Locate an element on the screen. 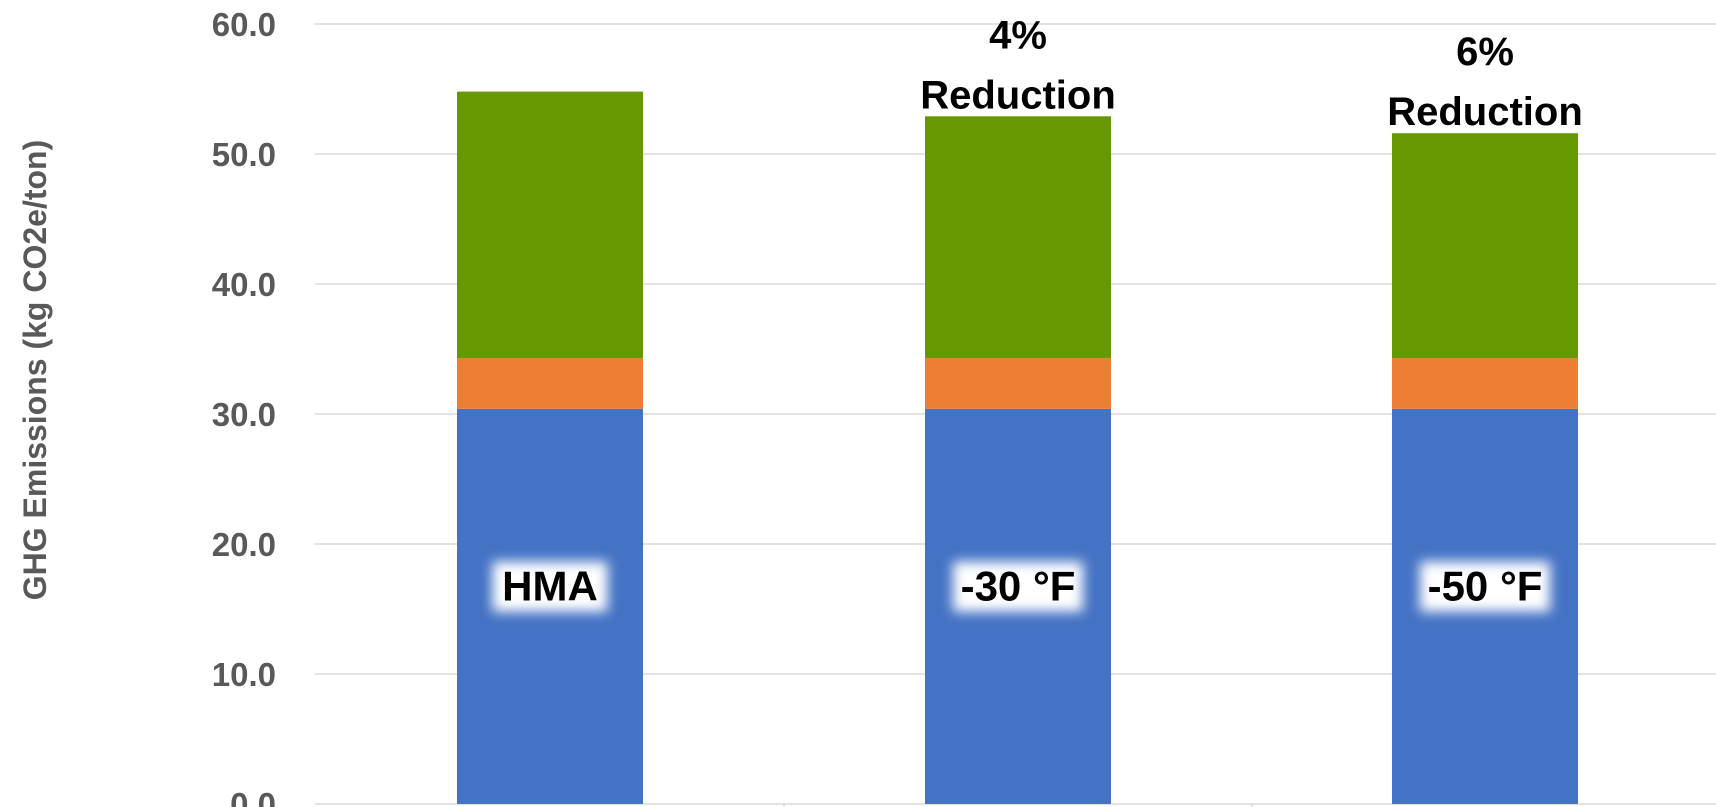 The width and height of the screenshot is (1716, 807). reduction-annotation: 4% is located at coordinates (1018, 35).